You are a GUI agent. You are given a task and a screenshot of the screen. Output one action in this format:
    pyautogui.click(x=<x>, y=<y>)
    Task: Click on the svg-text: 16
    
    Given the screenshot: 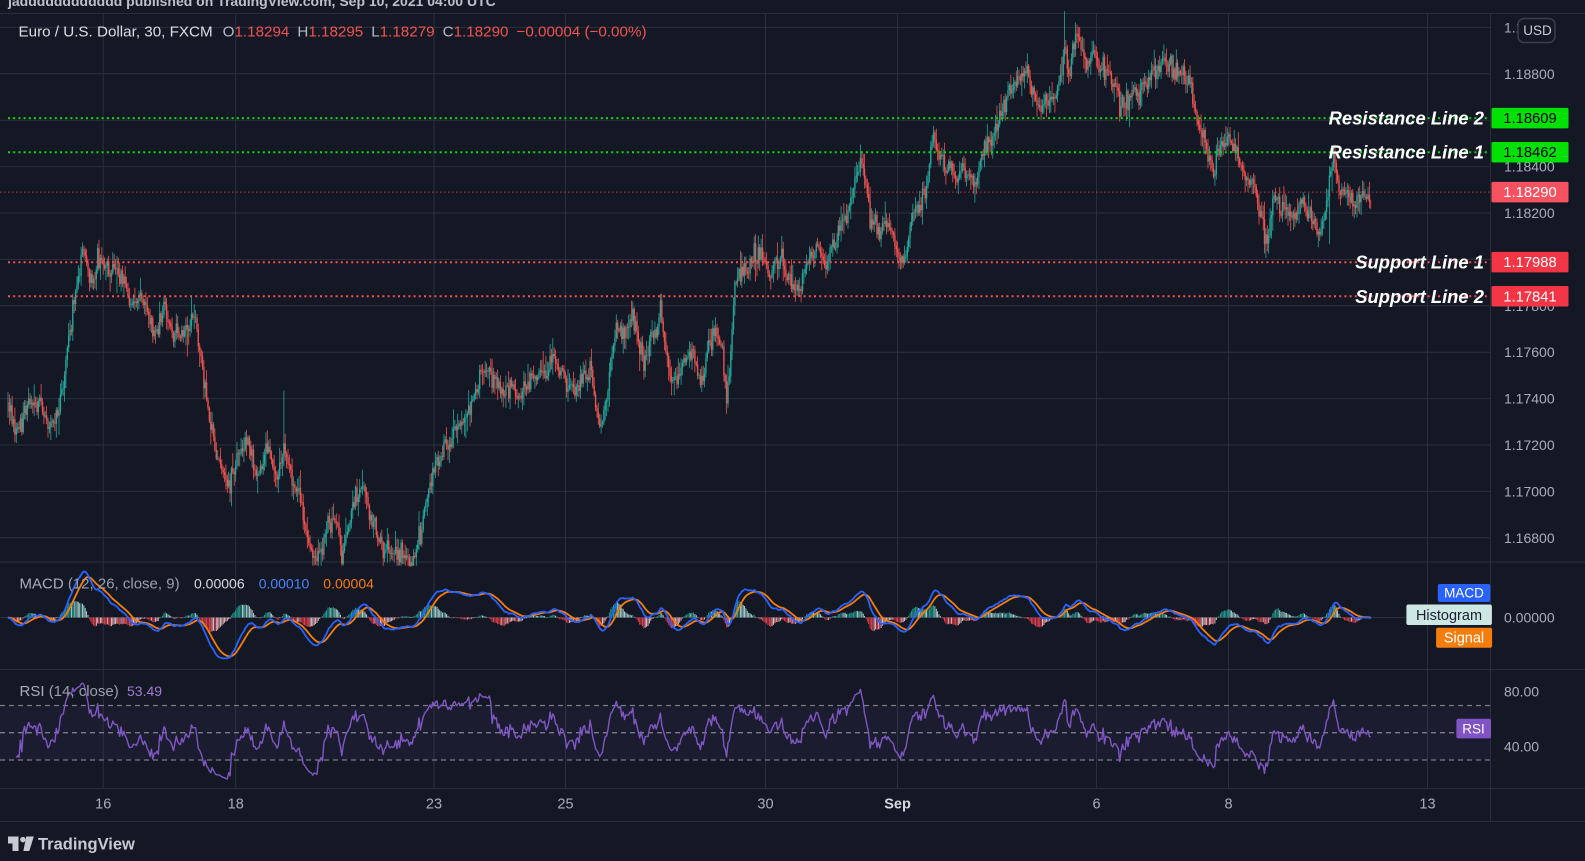 What is the action you would take?
    pyautogui.click(x=103, y=805)
    